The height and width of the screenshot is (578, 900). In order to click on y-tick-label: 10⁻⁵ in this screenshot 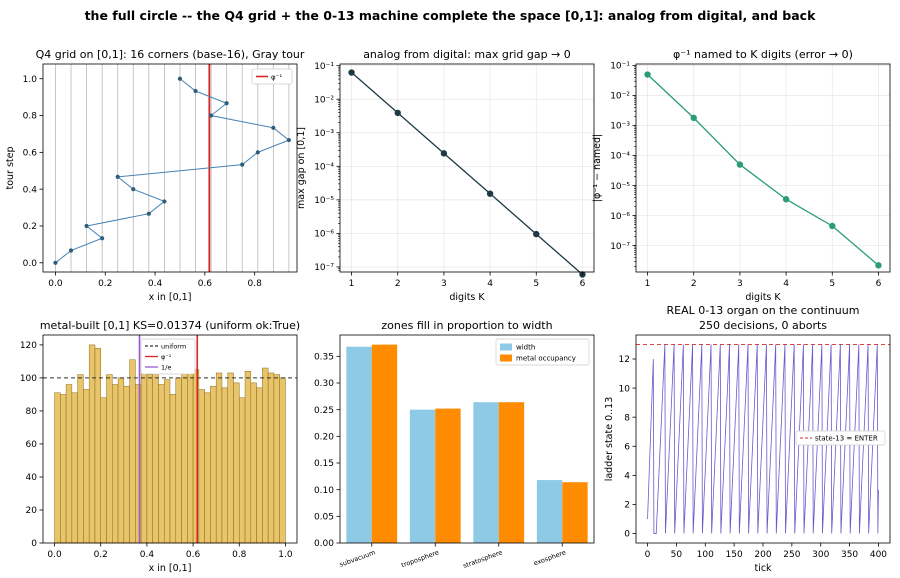, I will do `click(620, 187)`.